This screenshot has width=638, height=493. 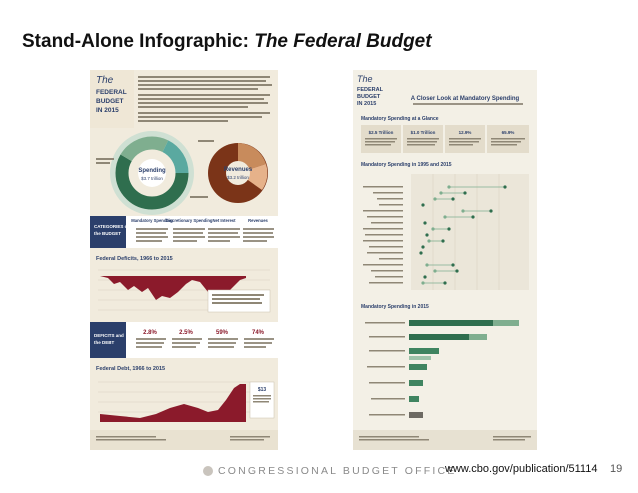 I want to click on category-mandatory: Mandatory Spending, so click(x=152, y=220).